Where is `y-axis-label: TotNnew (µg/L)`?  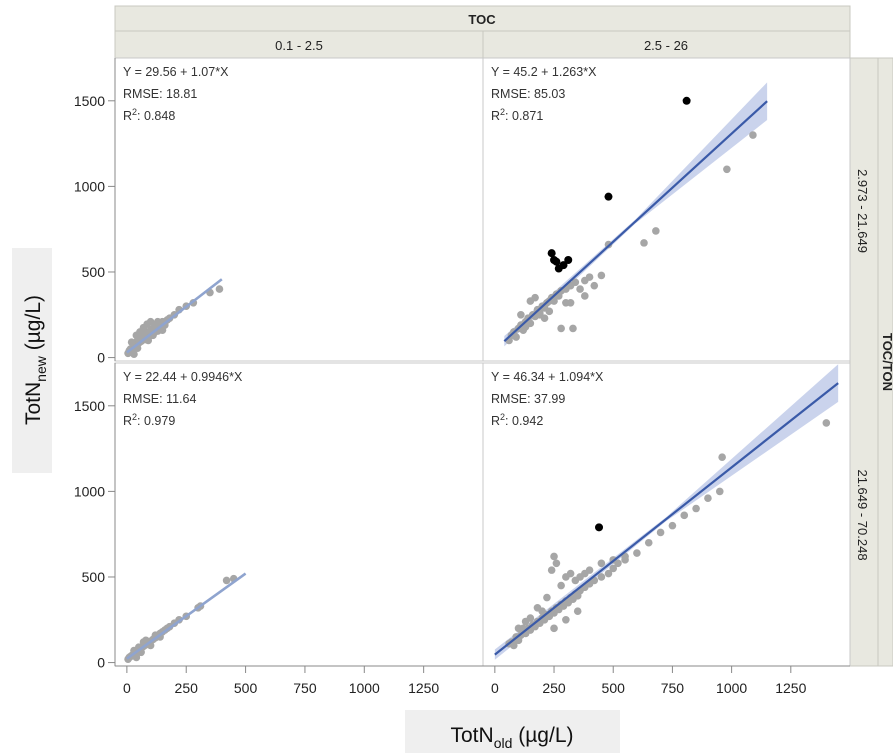 y-axis-label: TotNnew (µg/L) is located at coordinates (35, 360).